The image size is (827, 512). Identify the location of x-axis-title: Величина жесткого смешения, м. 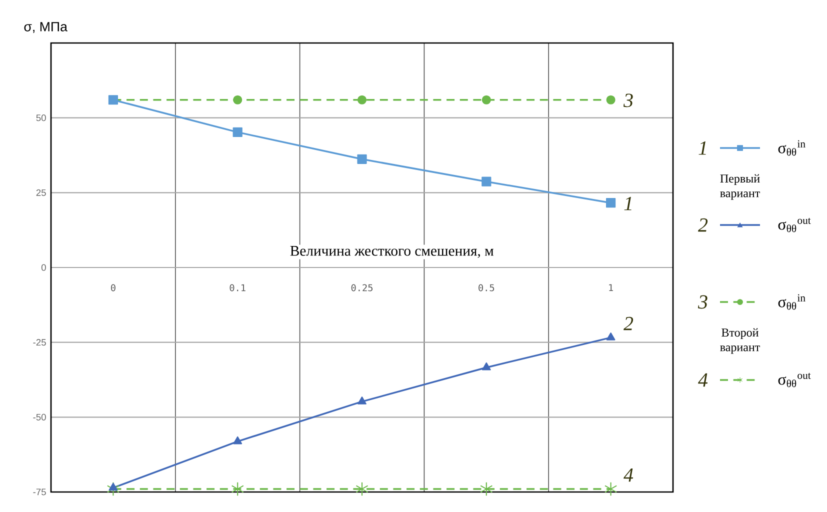
(392, 252).